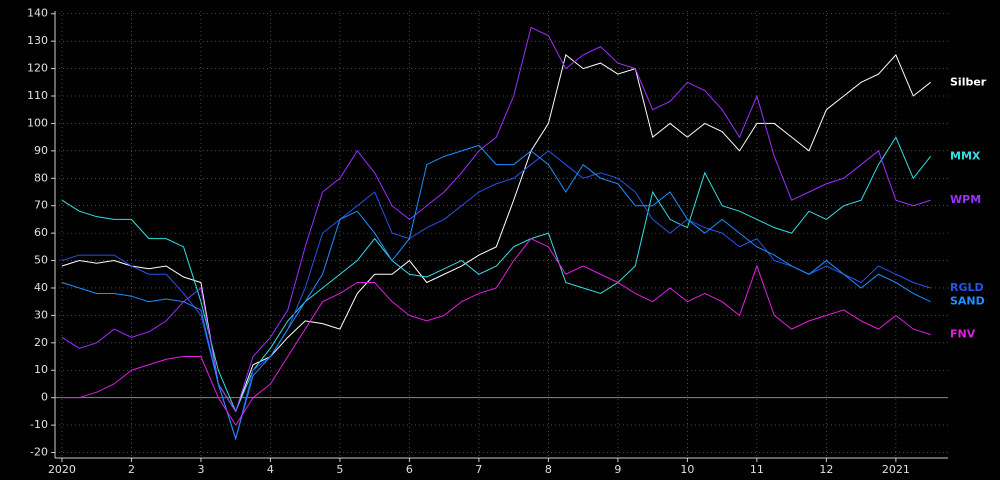 Image resolution: width=1000 pixels, height=480 pixels. What do you see at coordinates (41, 342) in the screenshot?
I see `y-tick-label: 20` at bounding box center [41, 342].